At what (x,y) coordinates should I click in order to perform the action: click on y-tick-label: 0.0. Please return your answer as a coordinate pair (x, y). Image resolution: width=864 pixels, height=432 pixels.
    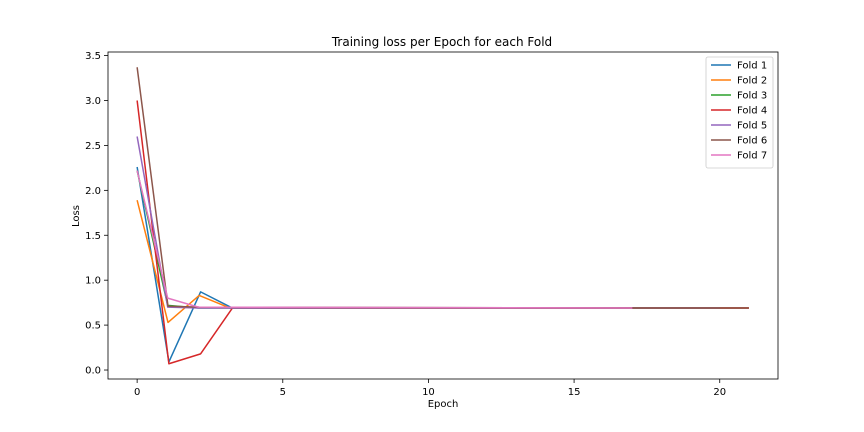
    Looking at the image, I should click on (93, 371).